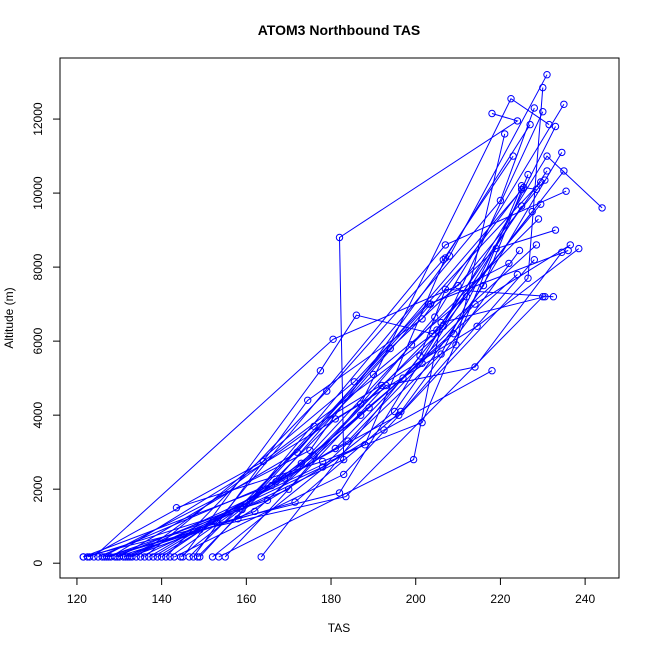 Image resolution: width=650 pixels, height=650 pixels. Describe the element at coordinates (339, 628) in the screenshot. I see `x-axis-label: TAS` at that location.